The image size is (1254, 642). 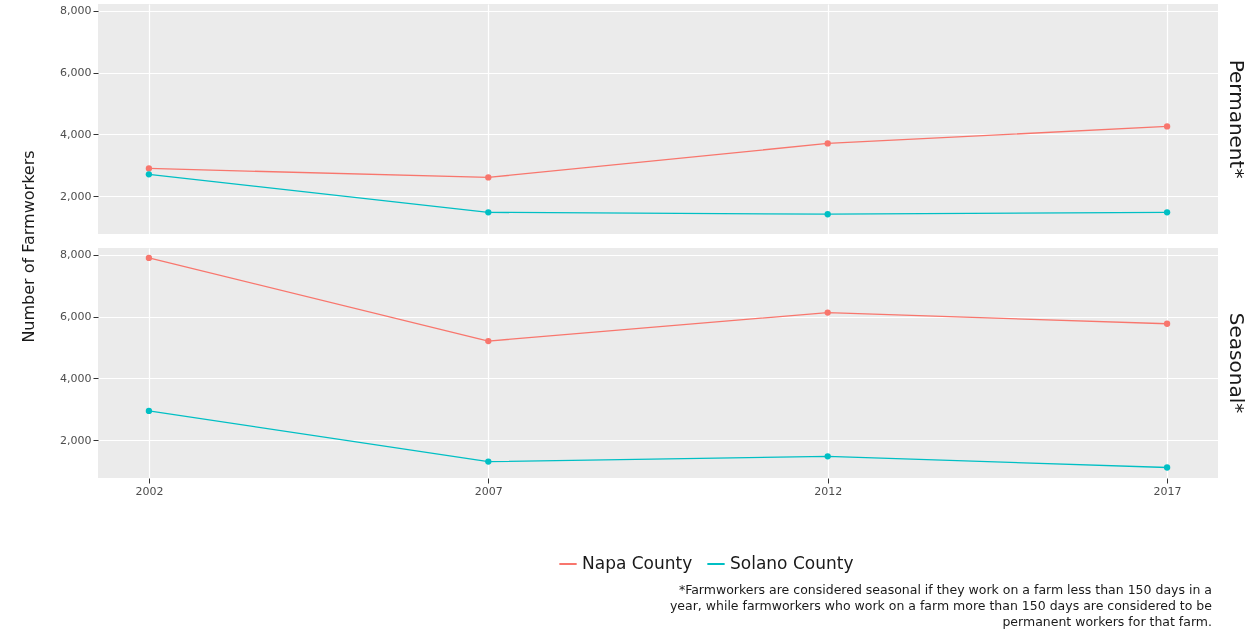 I want to click on x-tick-label: 2012, so click(x=828, y=491).